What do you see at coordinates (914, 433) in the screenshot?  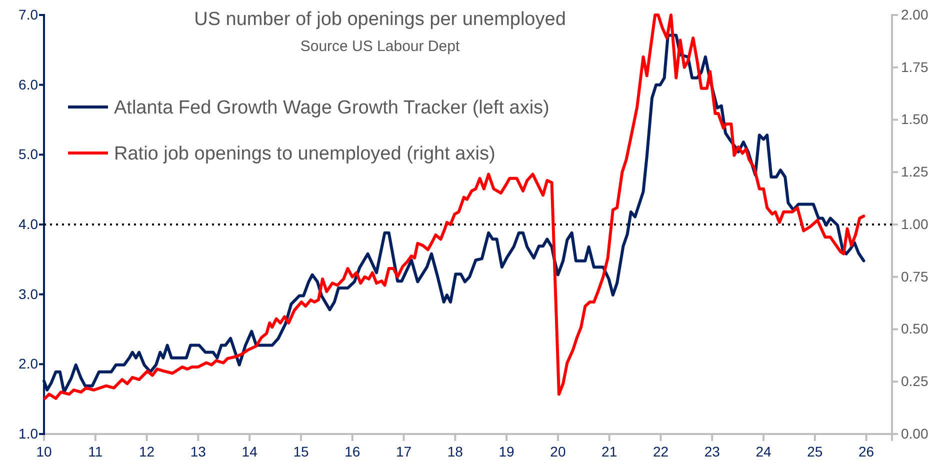 I see `y2-tick-label: 0.00` at bounding box center [914, 433].